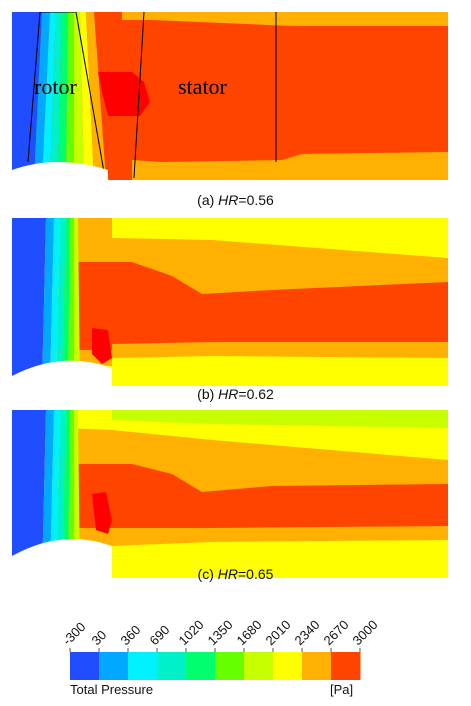 The image size is (471, 706). Describe the element at coordinates (235, 574) in the screenshot. I see `caption-c: (c) HR=0.65` at that location.